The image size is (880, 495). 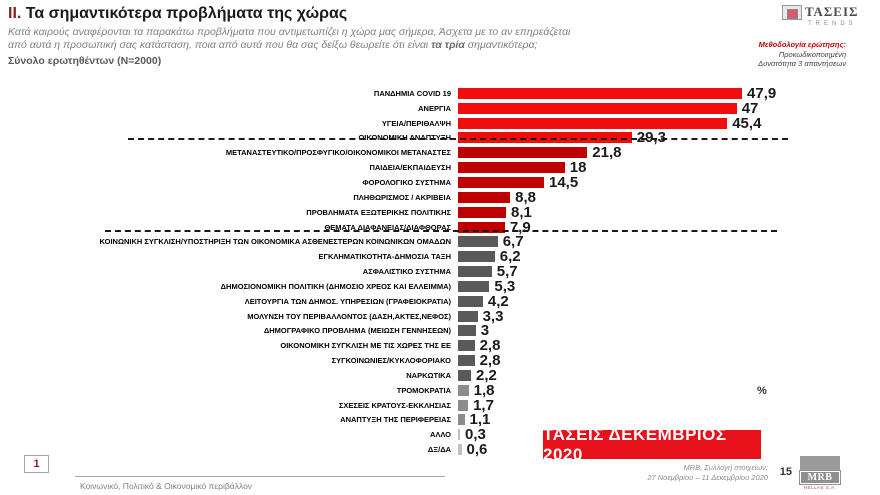 I want to click on bar-label: ΑΛΛΟ, so click(x=440, y=435).